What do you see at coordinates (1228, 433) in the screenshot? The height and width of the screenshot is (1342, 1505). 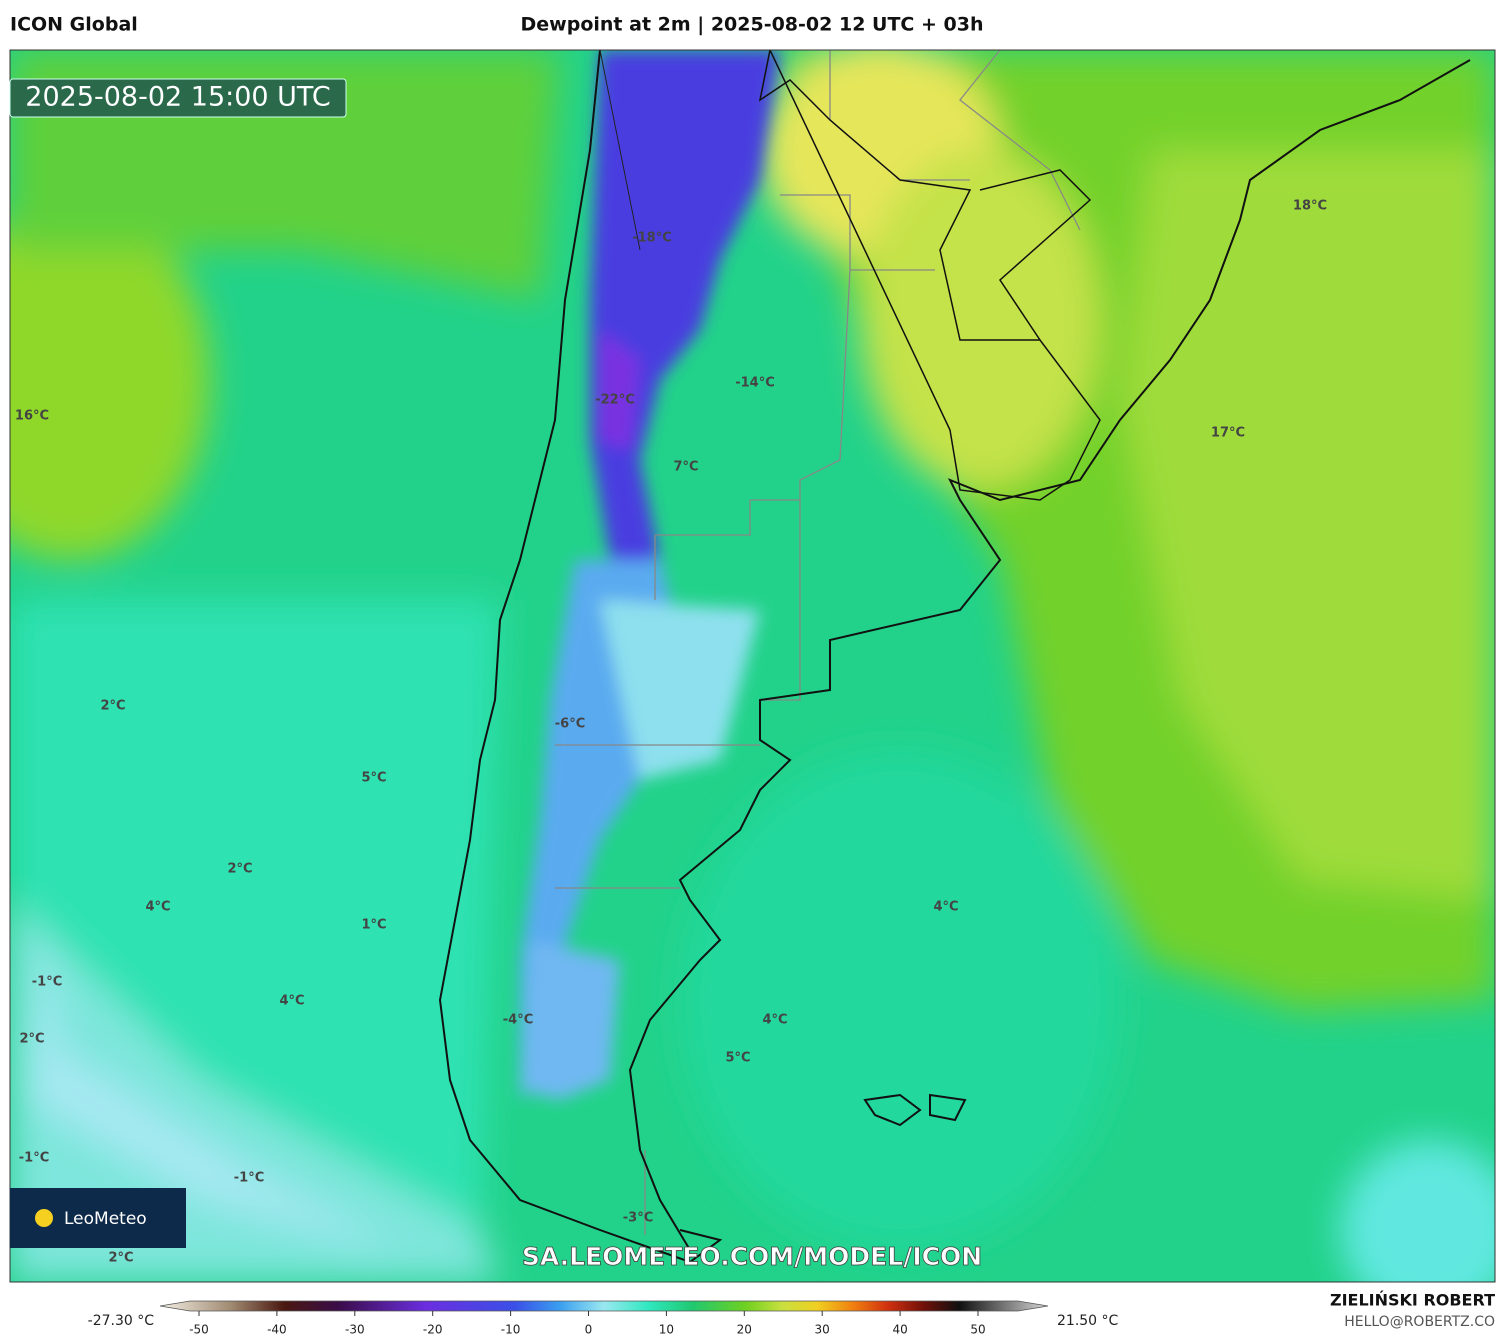 I see `contour-label: 17°C` at bounding box center [1228, 433].